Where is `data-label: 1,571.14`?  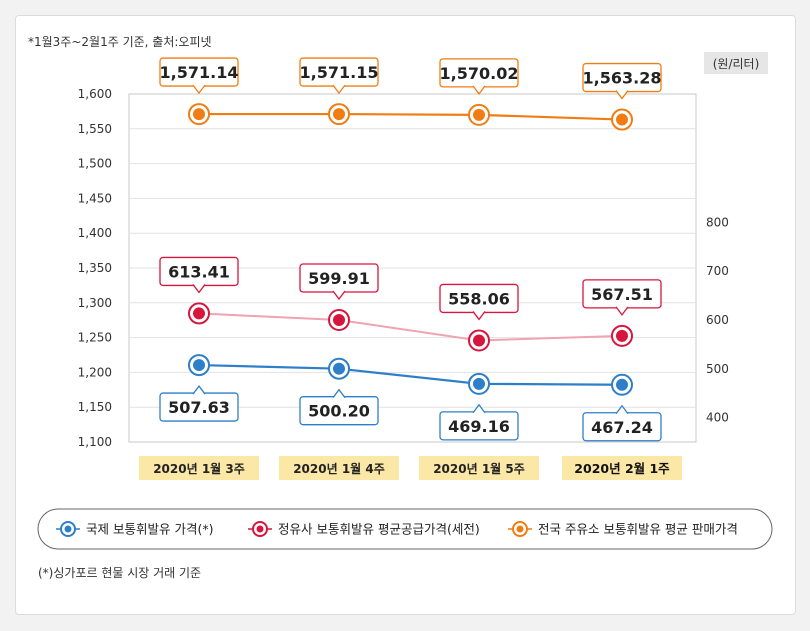
data-label: 1,571.14 is located at coordinates (199, 72).